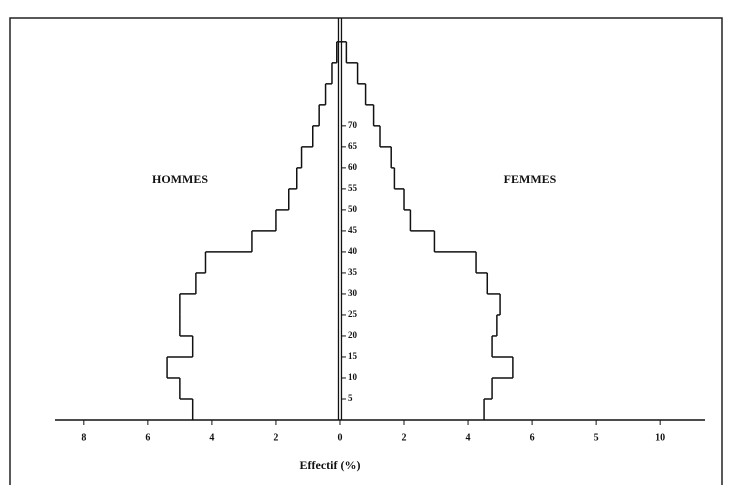 Image resolution: width=734 pixels, height=485 pixels. Describe the element at coordinates (530, 179) in the screenshot. I see `right-label: FEMMES` at that location.